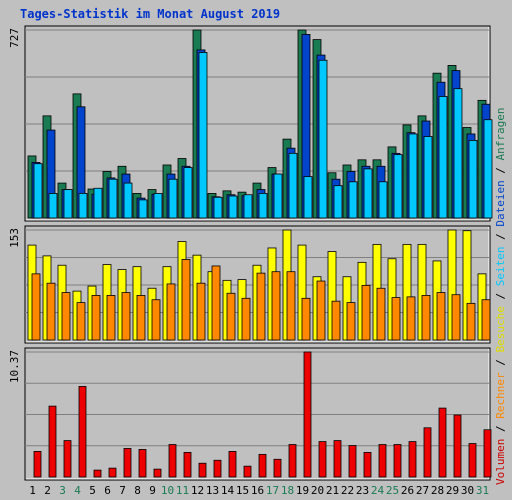 This screenshot has width=512, height=500. What do you see at coordinates (150, 14) in the screenshot?
I see `chart-title: Tages-Statistik im Monat August 2019` at bounding box center [150, 14].